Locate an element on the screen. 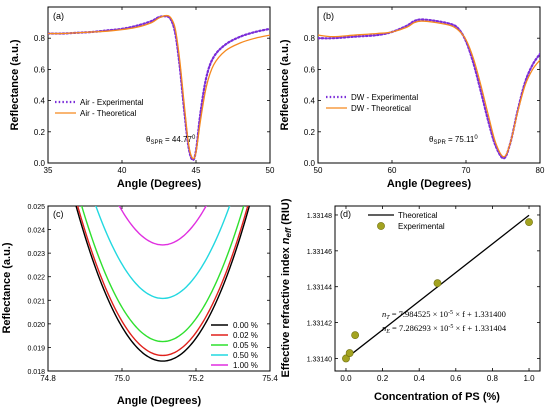 The image size is (550, 414). y-tick-label: 0.018 is located at coordinates (36, 372).